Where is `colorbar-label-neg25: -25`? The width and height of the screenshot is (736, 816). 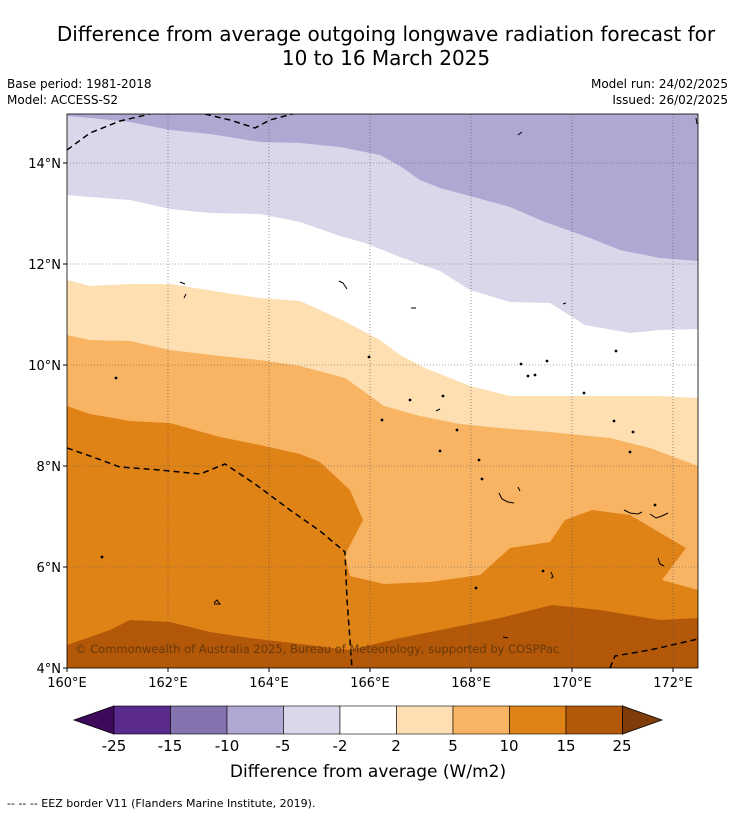 colorbar-label-neg25: -25 is located at coordinates (114, 746).